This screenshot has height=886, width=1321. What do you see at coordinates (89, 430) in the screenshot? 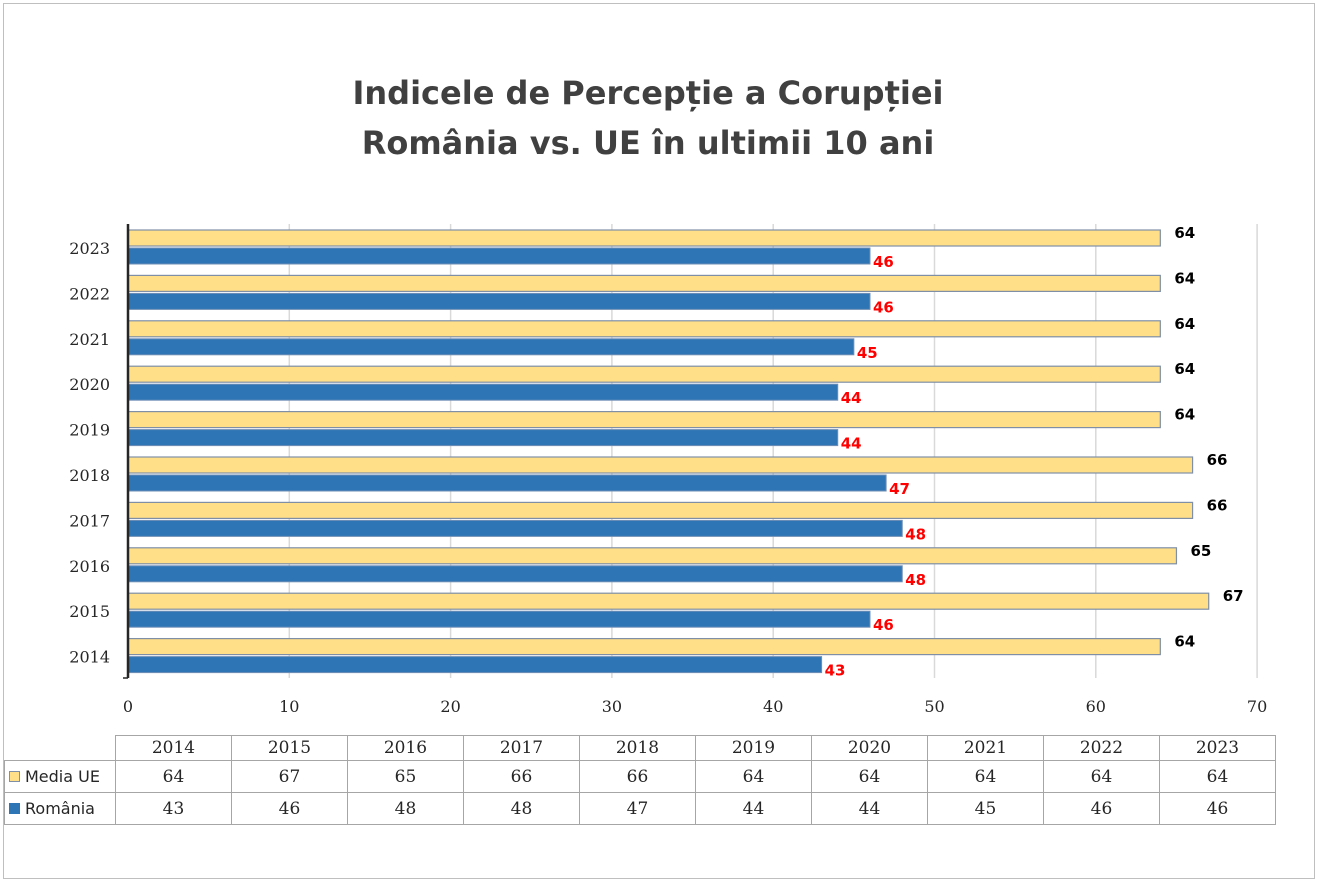
I see `y-category-label: 2019` at bounding box center [89, 430].